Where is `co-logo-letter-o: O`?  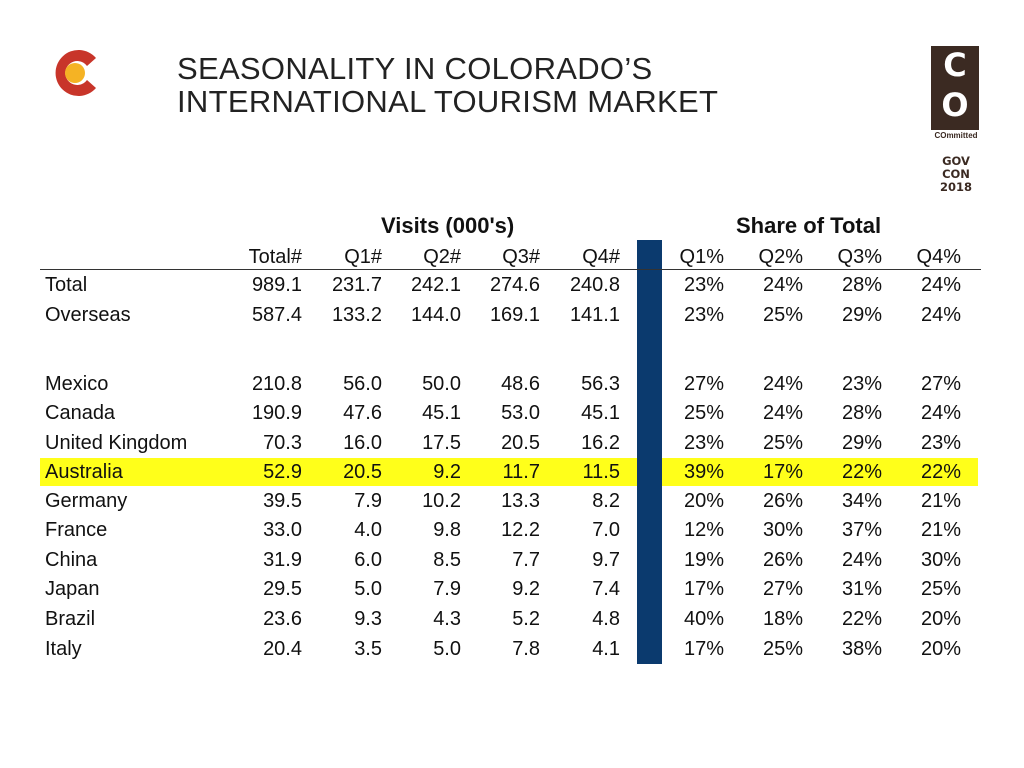
co-logo-letter-o: O is located at coordinates (955, 105).